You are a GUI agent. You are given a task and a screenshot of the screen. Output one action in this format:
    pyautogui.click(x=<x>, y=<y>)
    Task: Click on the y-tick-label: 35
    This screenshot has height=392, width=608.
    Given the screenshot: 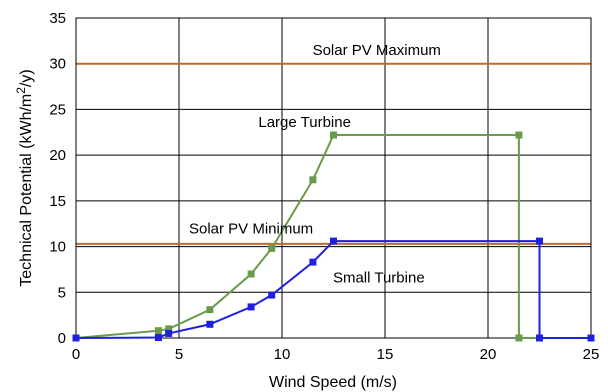 What is the action you would take?
    pyautogui.click(x=57, y=18)
    